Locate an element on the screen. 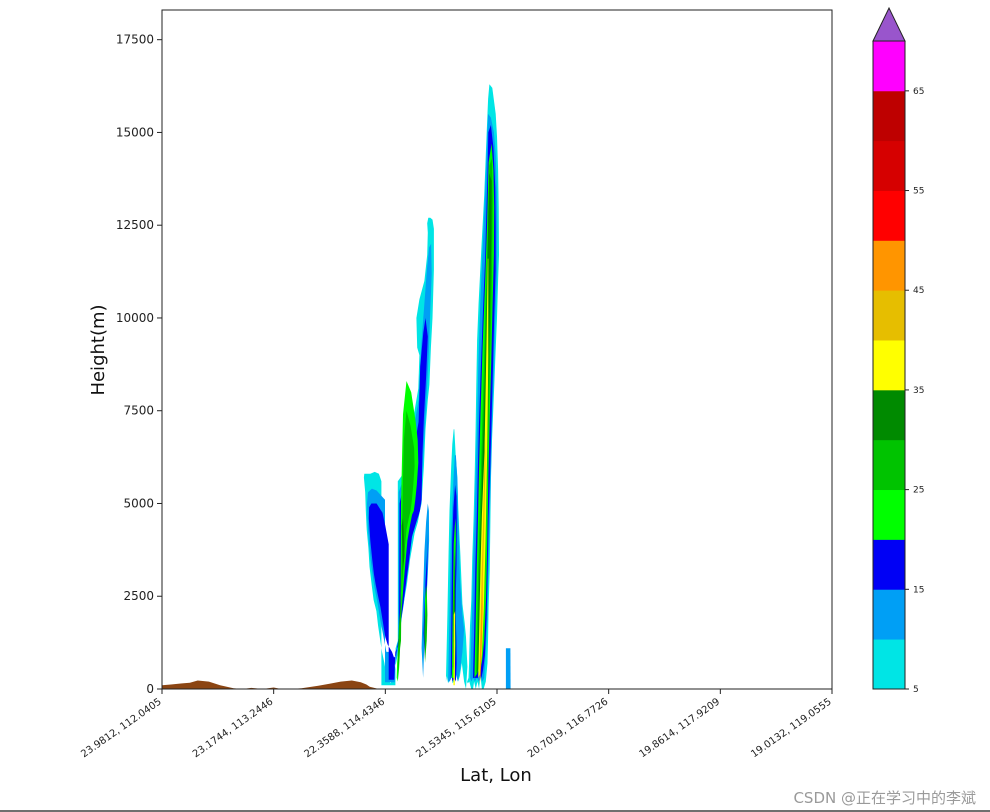 The image size is (990, 812). ytick-label-6: 15000 is located at coordinates (135, 132).